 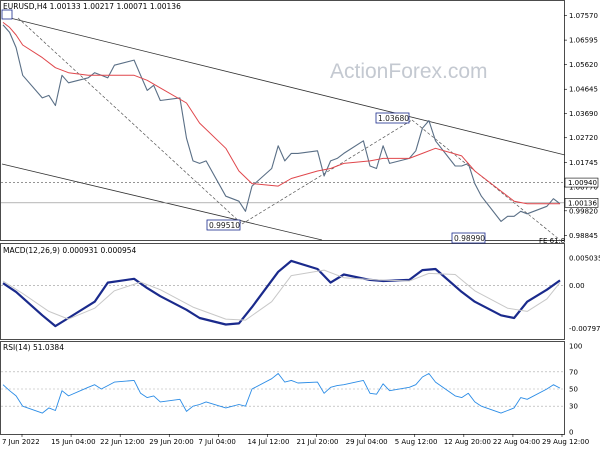 What do you see at coordinates (171, 442) in the screenshot?
I see `x-tick-label: 29 Jun 20:00` at bounding box center [171, 442].